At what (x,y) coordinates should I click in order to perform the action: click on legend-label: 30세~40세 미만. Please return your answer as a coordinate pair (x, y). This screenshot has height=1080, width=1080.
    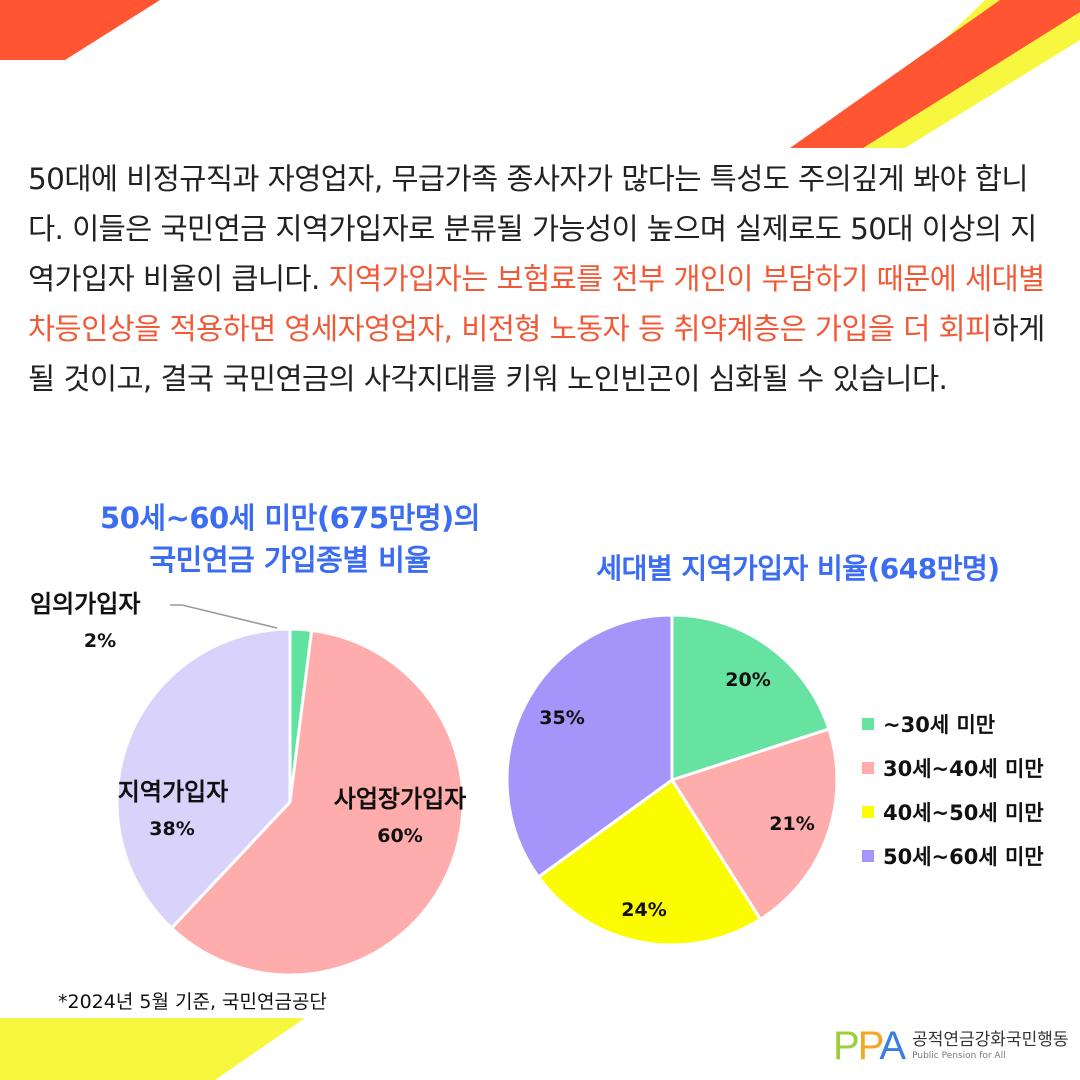
    Looking at the image, I should click on (963, 769).